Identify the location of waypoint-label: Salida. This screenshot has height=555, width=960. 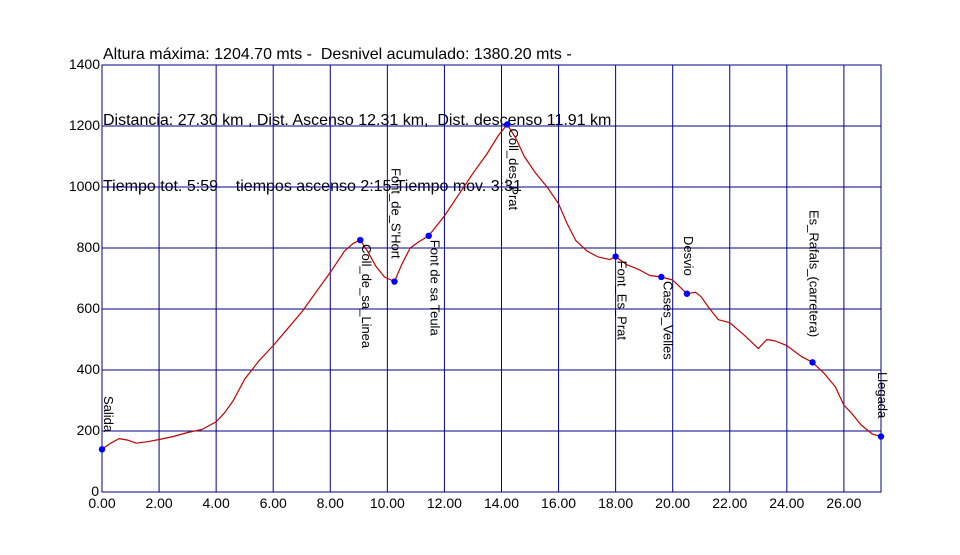
(108, 414).